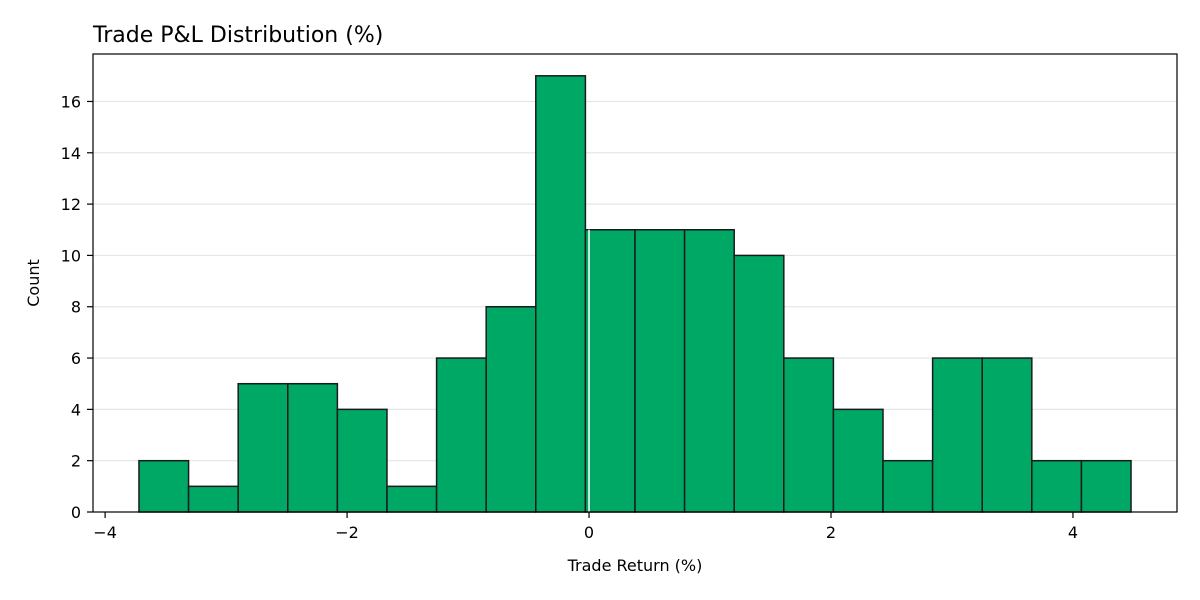  I want to click on chart-title: Trade P&L Distribution (%), so click(237, 35).